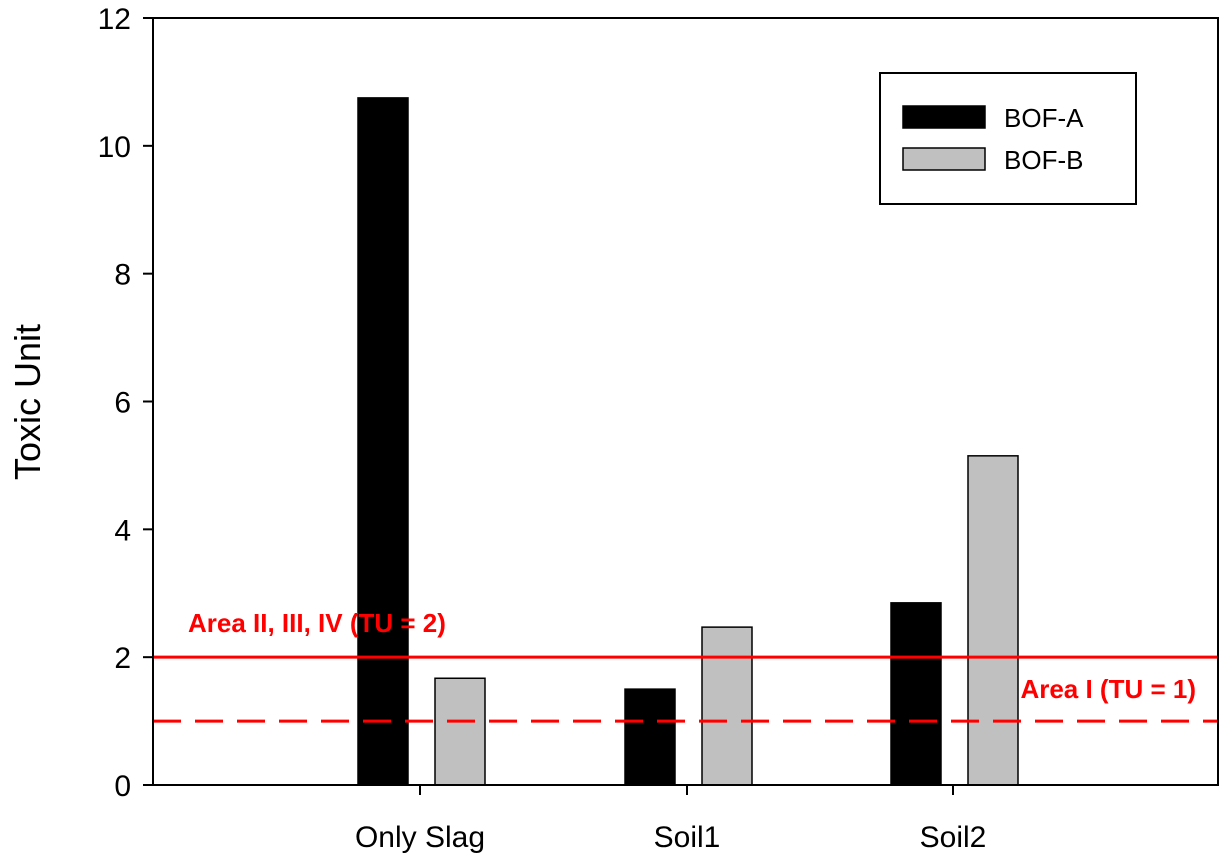 Image resolution: width=1228 pixels, height=867 pixels. Describe the element at coordinates (122, 403) in the screenshot. I see `y-tick-label: 6` at that location.